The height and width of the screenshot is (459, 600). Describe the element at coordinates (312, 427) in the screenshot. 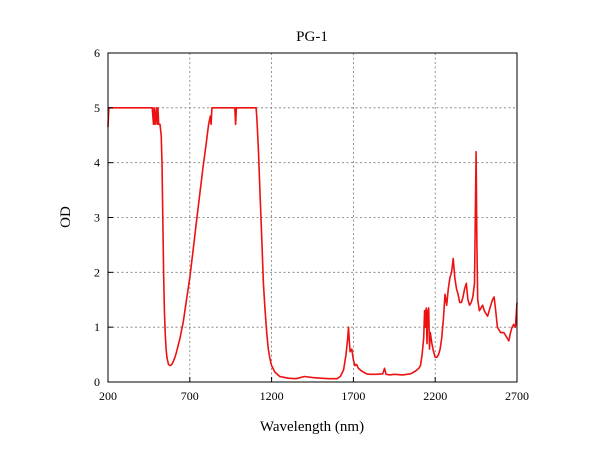

I see `x-axis-label: Wavelength (nm)` at that location.